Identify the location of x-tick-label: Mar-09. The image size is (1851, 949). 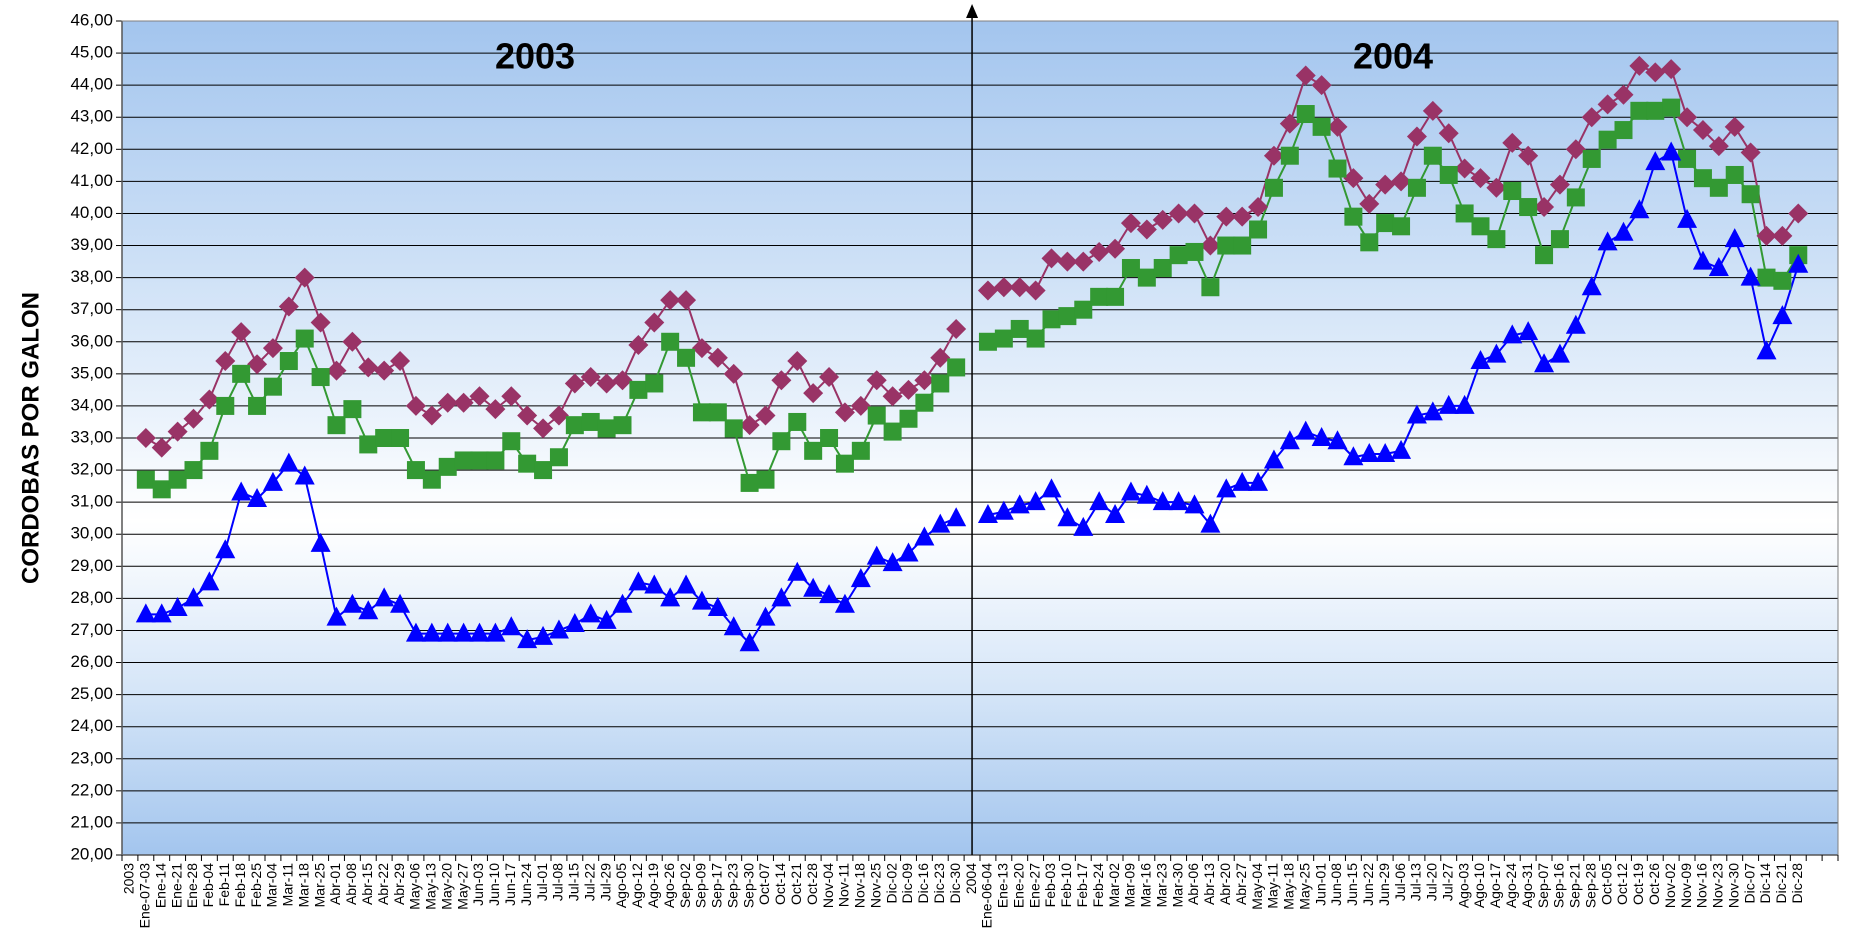
(1130, 885).